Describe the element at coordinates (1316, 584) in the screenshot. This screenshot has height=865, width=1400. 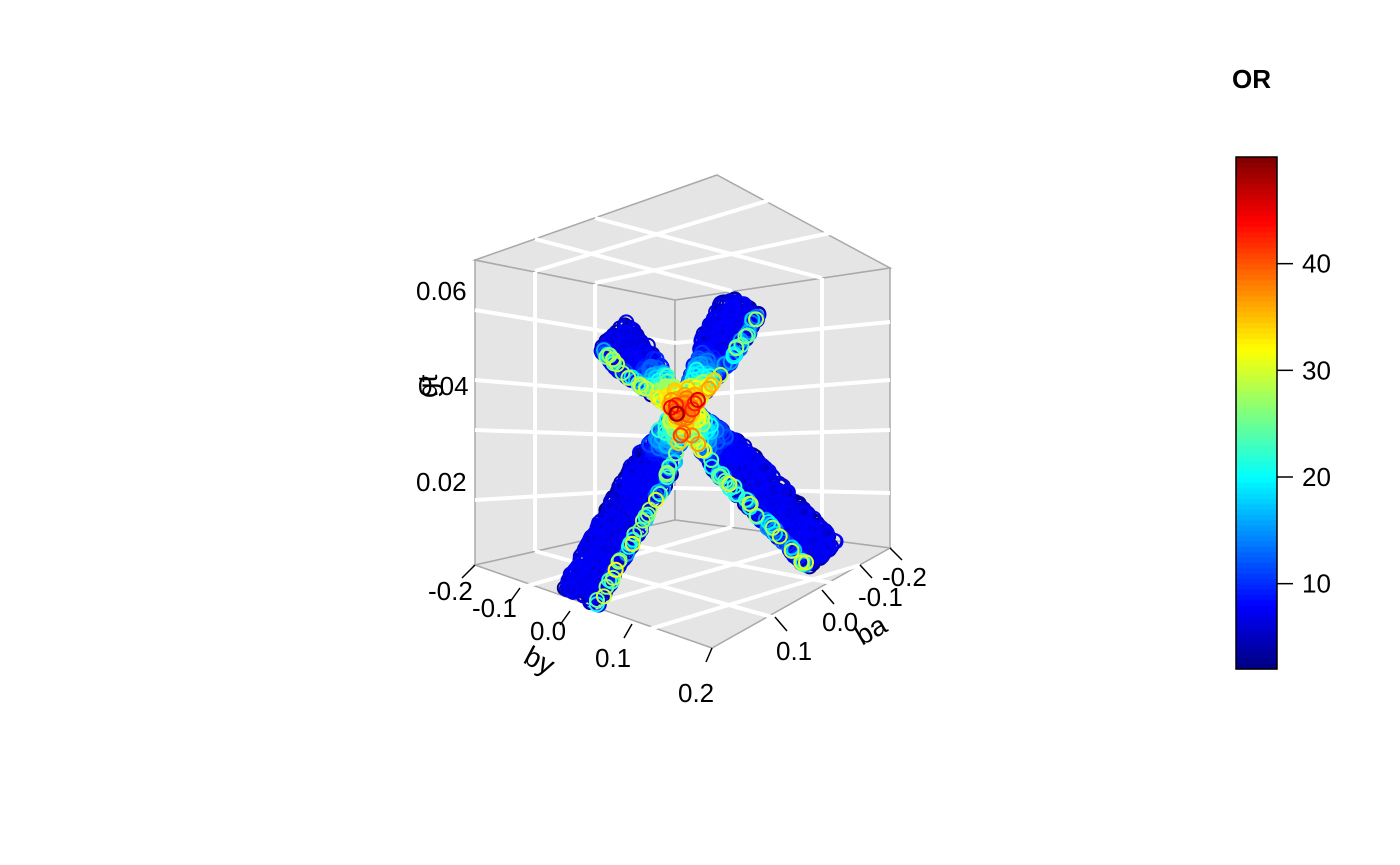
I see `color-key-tick-label: 10` at that location.